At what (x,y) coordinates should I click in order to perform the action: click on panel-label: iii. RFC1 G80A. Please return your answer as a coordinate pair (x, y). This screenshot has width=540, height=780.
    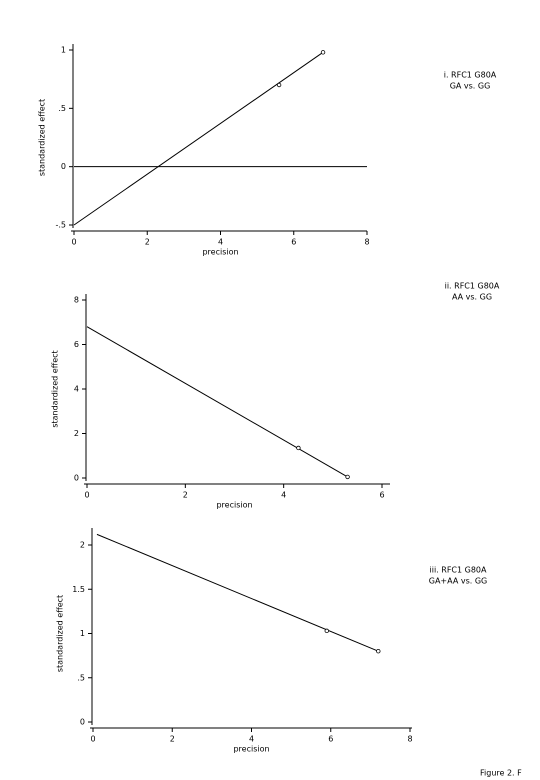
    Looking at the image, I should click on (459, 570).